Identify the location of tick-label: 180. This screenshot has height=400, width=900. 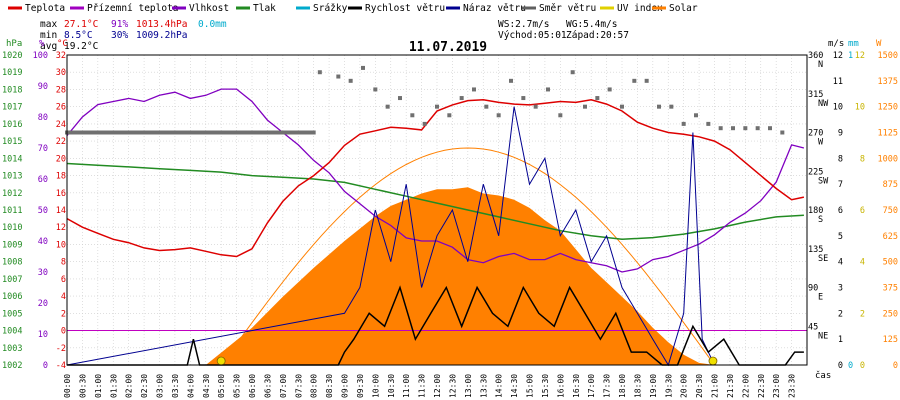
(815, 211).